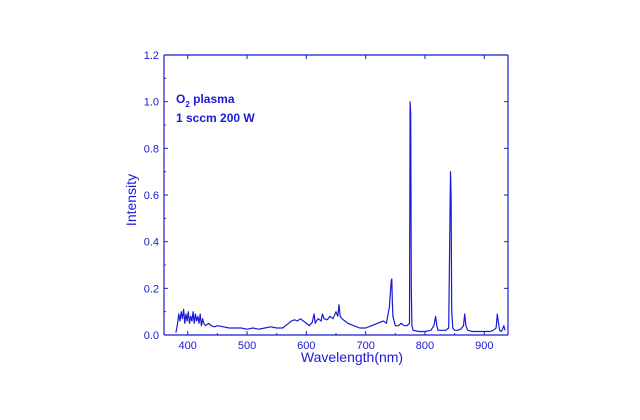  What do you see at coordinates (151, 243) in the screenshot?
I see `y-tick-label: 0.4` at bounding box center [151, 243].